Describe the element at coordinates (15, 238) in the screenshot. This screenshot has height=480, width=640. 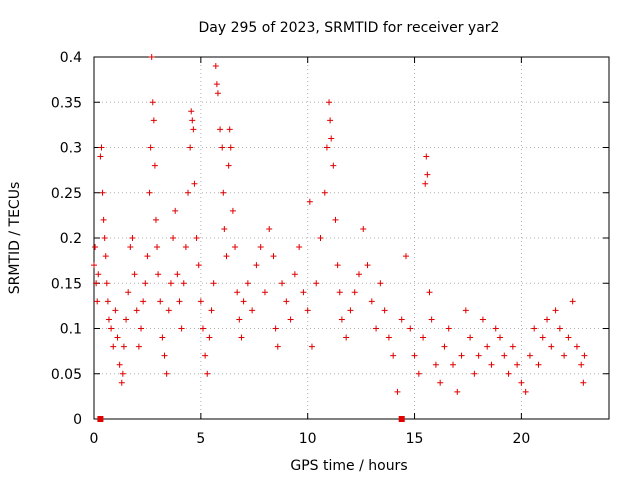
I see `y-axis-label: SRMTID / TECUs` at that location.